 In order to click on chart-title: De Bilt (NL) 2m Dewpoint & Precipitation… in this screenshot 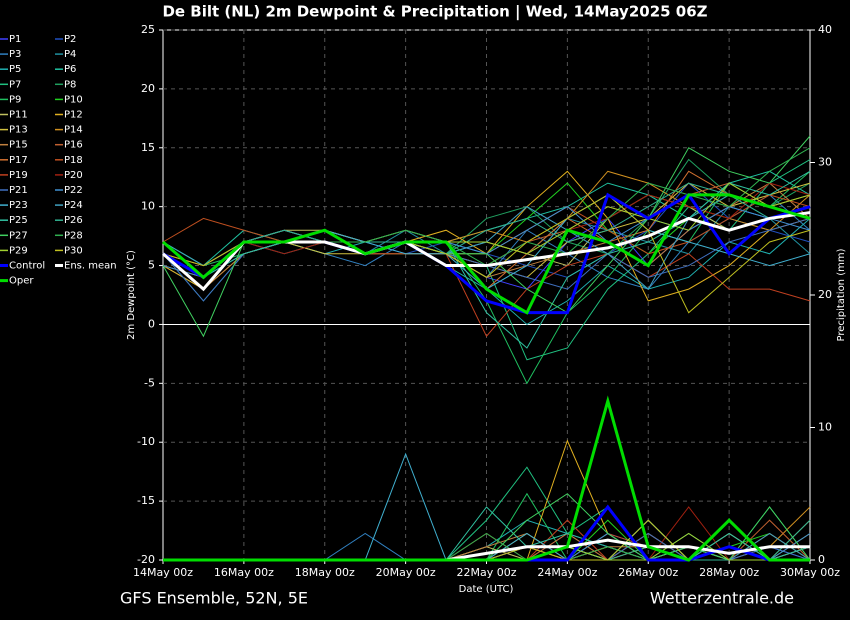, I will do `click(434, 12)`.